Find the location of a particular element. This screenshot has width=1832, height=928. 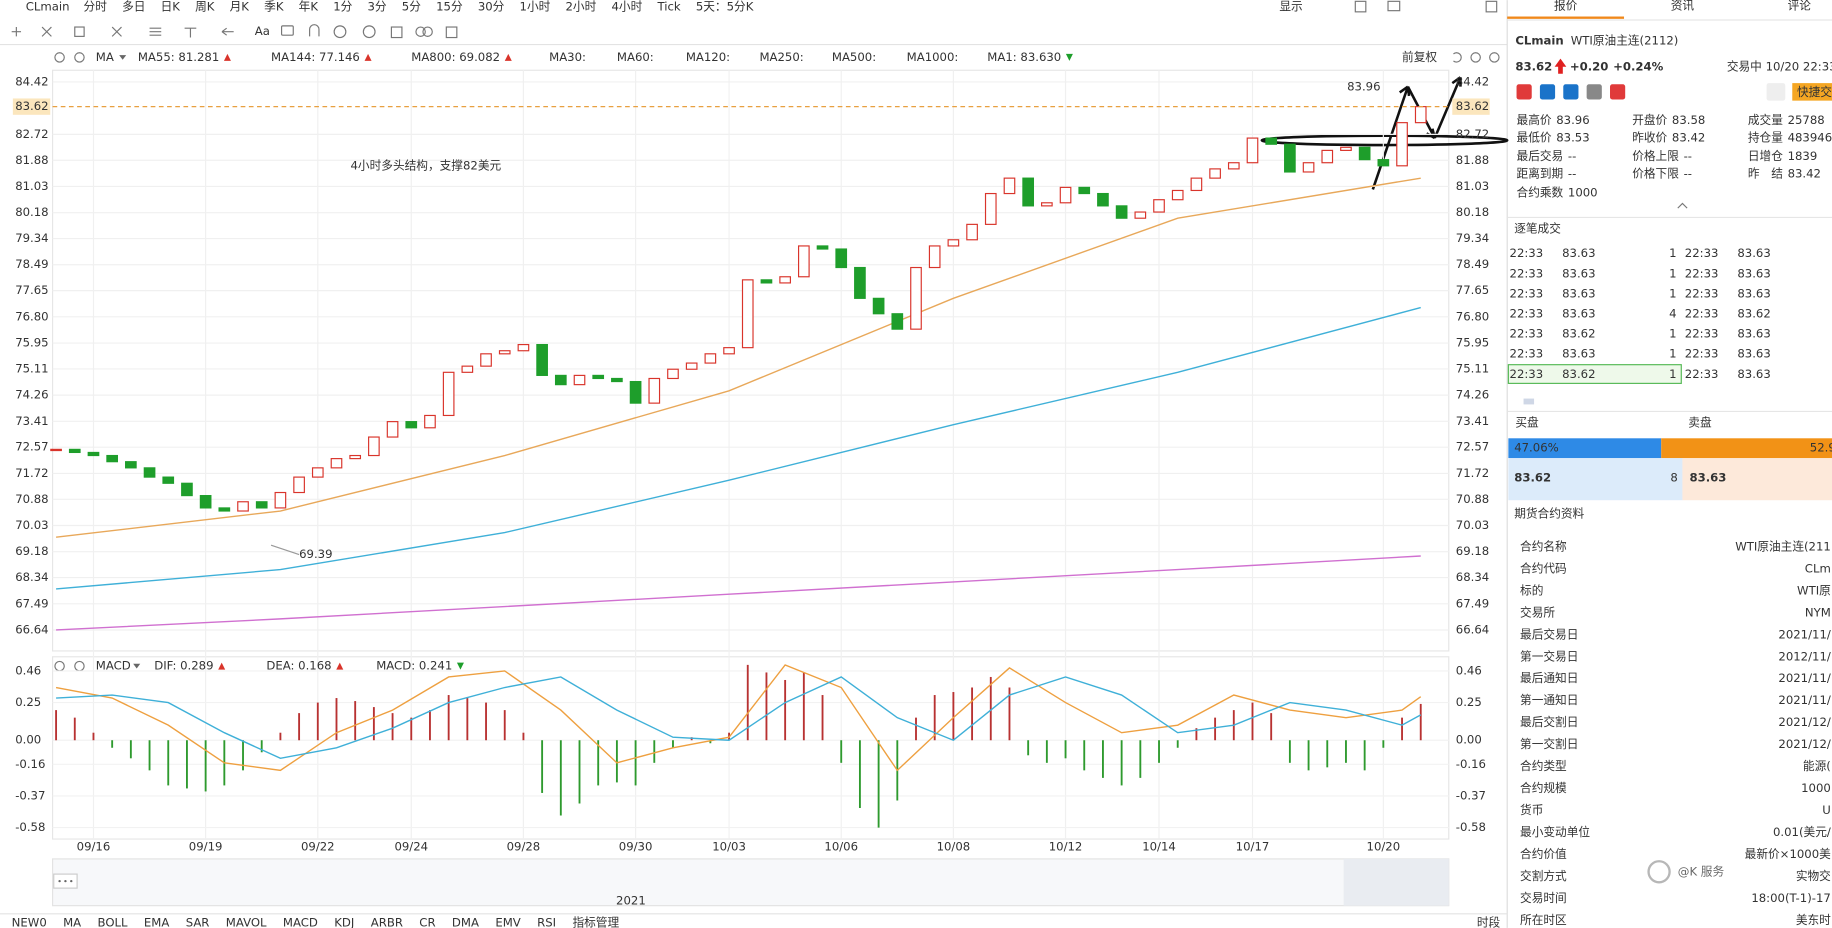

indicator-tab: CR is located at coordinates (427, 922).